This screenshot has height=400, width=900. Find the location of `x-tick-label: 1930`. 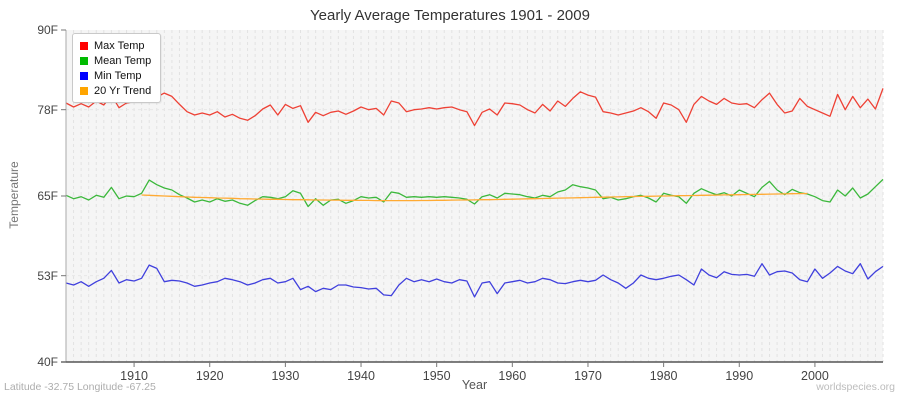

x-tick-label: 1930 is located at coordinates (285, 376).